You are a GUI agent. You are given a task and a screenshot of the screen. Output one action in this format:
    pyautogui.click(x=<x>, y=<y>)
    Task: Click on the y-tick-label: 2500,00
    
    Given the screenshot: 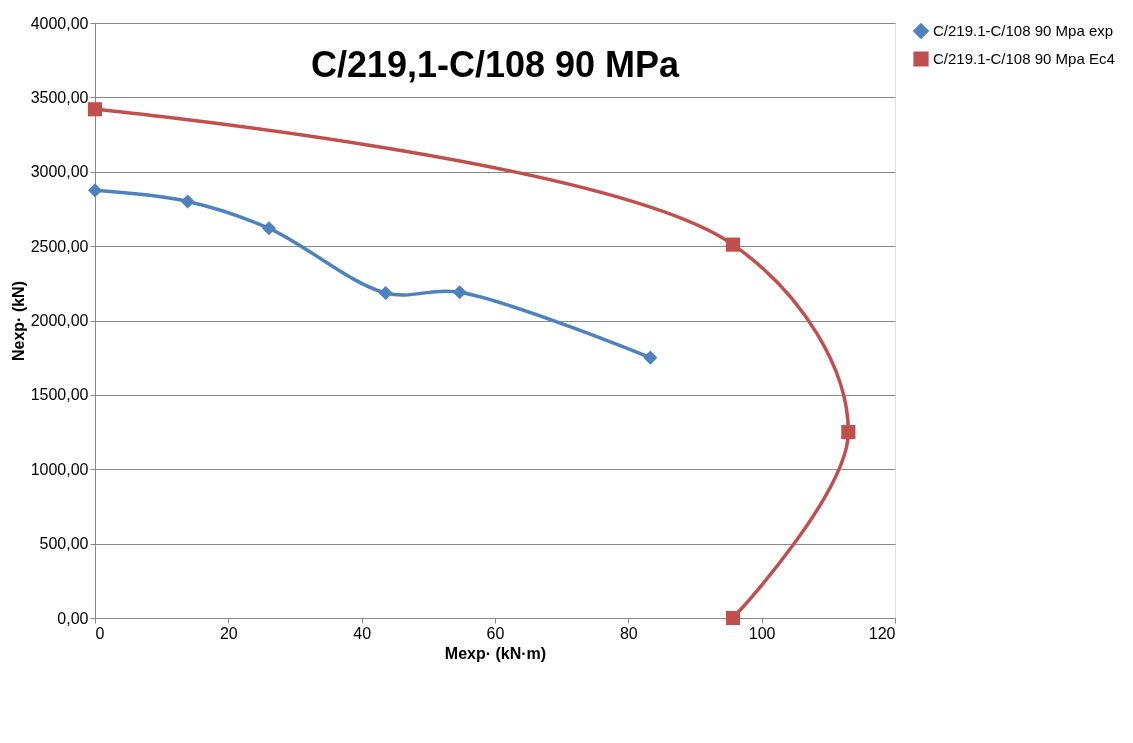 What is the action you would take?
    pyautogui.click(x=59, y=246)
    